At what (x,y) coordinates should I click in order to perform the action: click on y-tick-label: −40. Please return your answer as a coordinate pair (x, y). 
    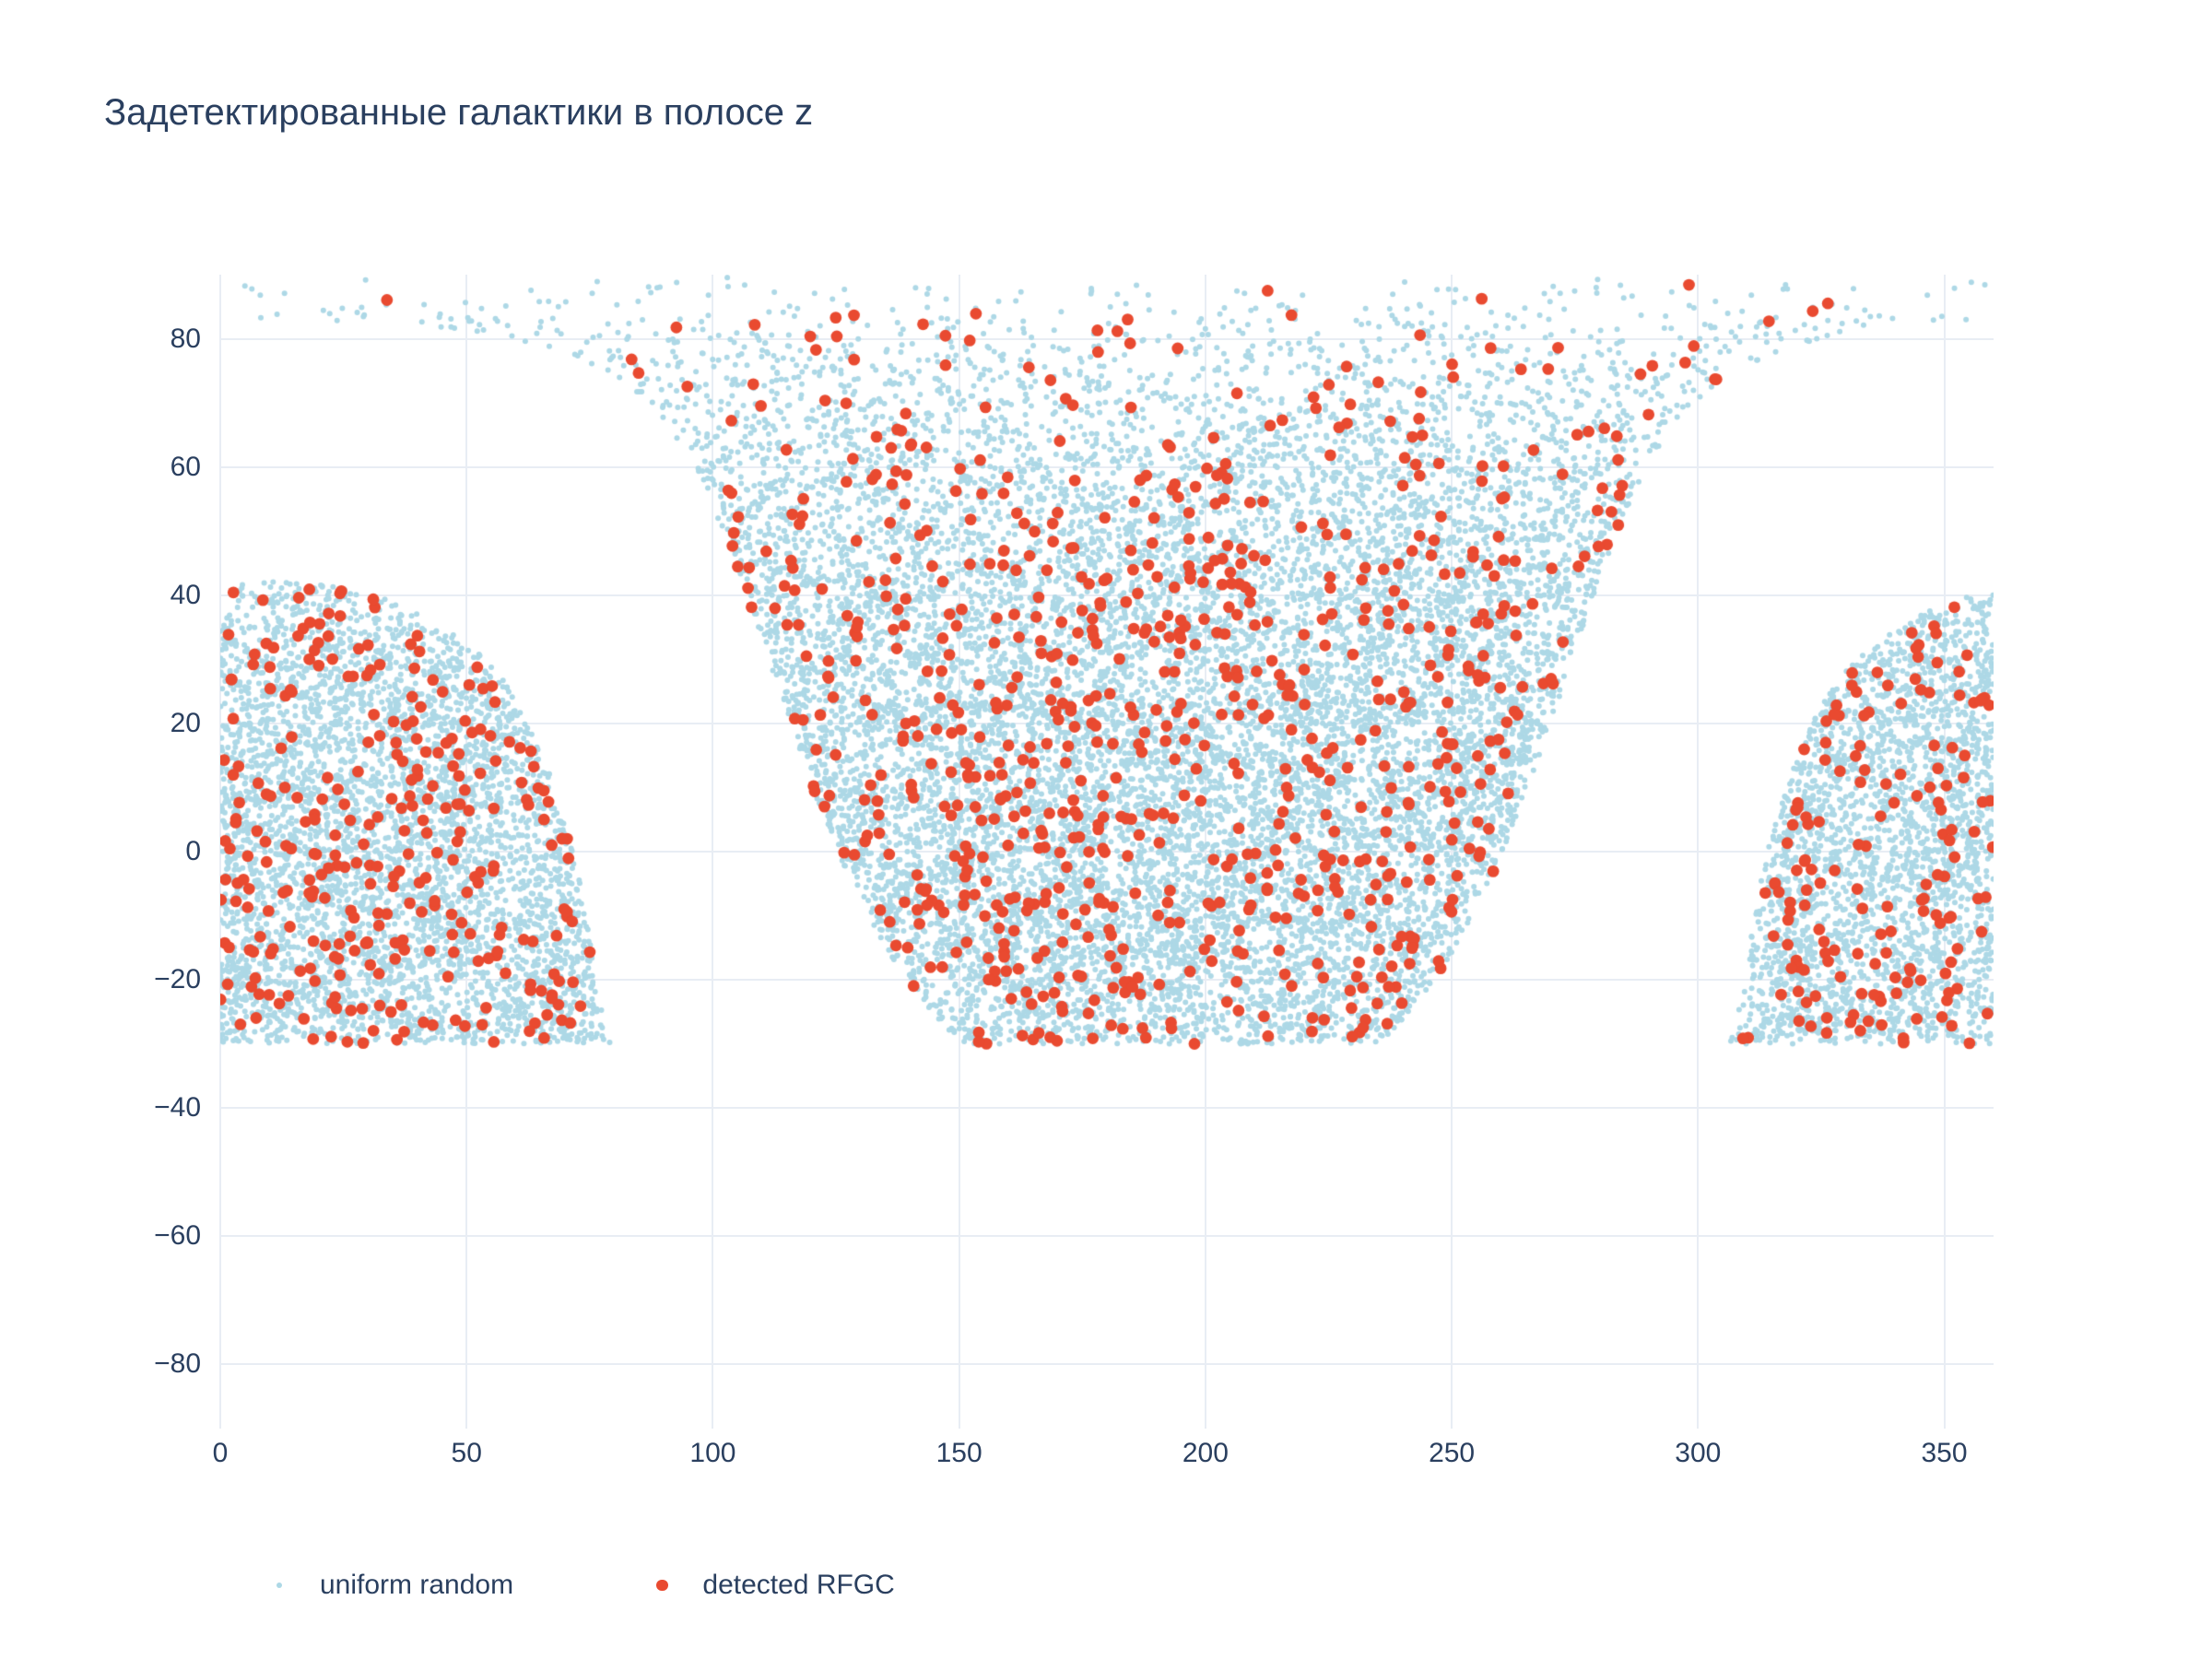
    Looking at the image, I should click on (177, 1108).